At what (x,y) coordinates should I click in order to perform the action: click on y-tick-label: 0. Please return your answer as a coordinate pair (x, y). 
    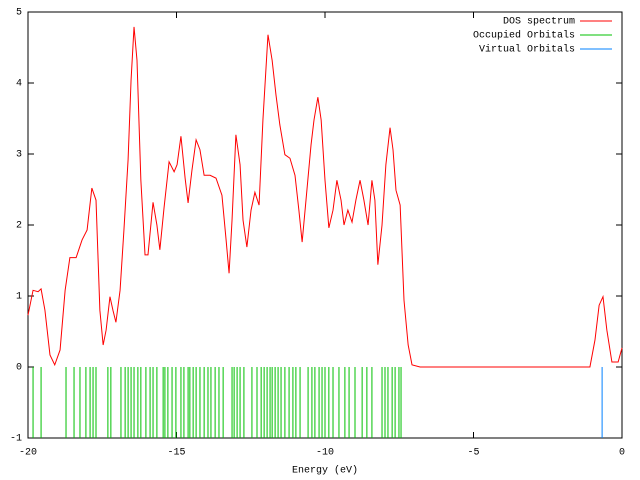
    Looking at the image, I should click on (19, 368).